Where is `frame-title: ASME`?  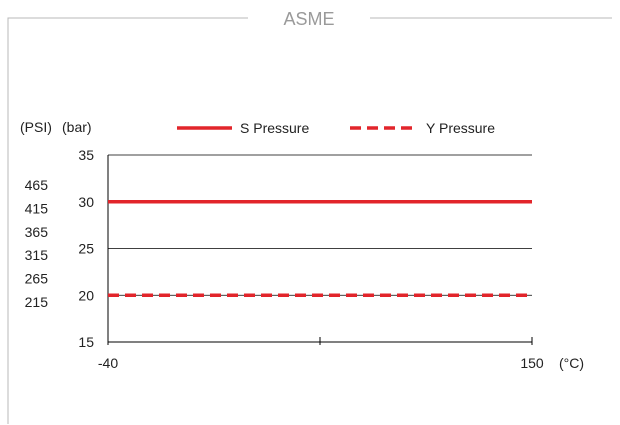
frame-title: ASME is located at coordinates (309, 19).